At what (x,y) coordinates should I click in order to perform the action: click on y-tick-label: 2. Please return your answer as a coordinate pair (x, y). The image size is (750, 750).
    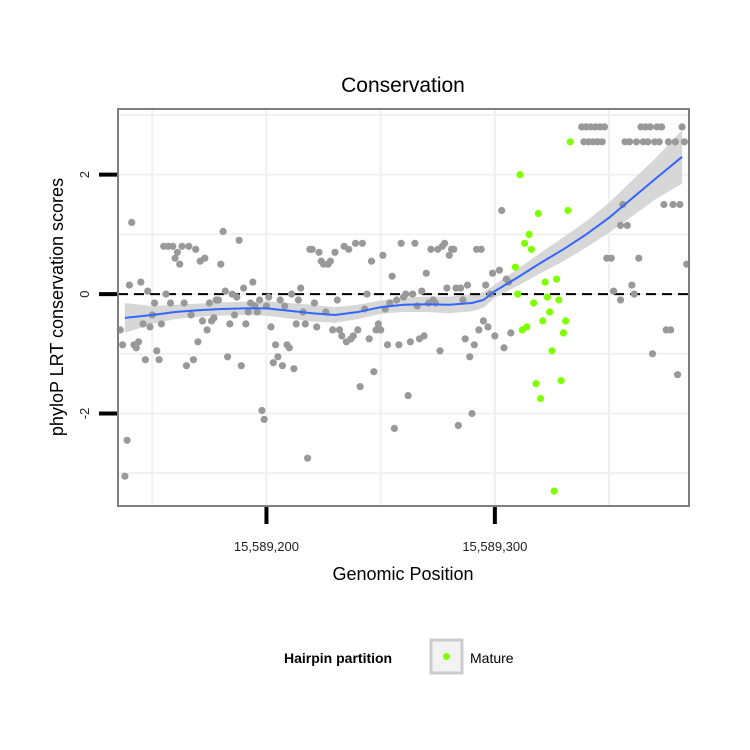
    Looking at the image, I should click on (84, 174).